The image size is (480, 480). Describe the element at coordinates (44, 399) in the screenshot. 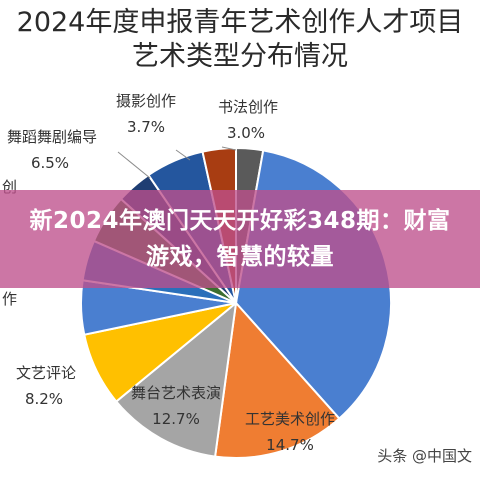

I see `slice-value-label-4: 8.2%` at that location.